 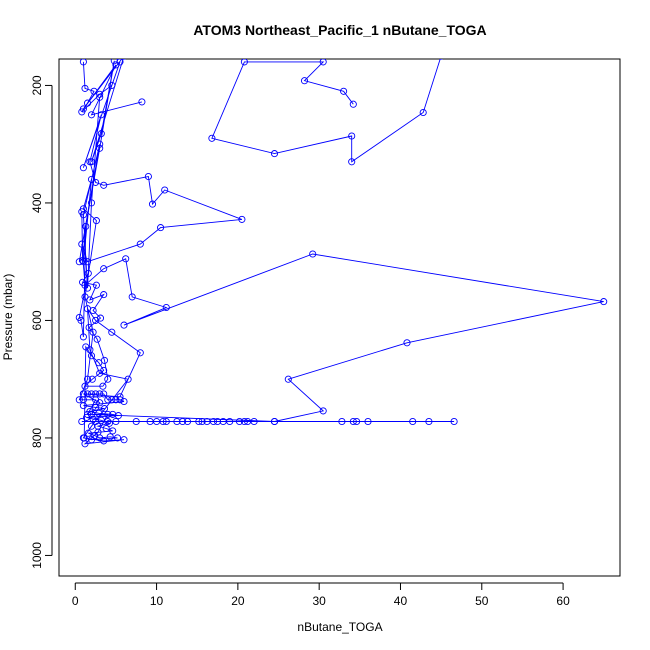 I want to click on y-tick-label: 800, so click(x=37, y=438).